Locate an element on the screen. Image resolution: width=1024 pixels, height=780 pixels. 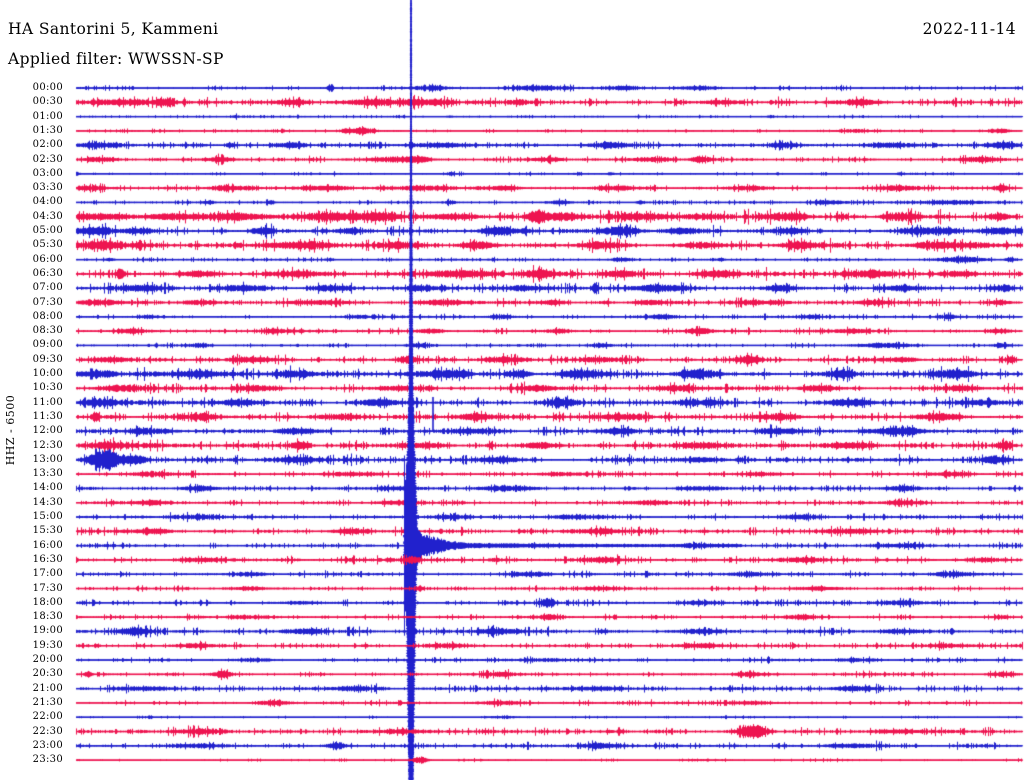
time-label: 23:30 is located at coordinates (47, 760).